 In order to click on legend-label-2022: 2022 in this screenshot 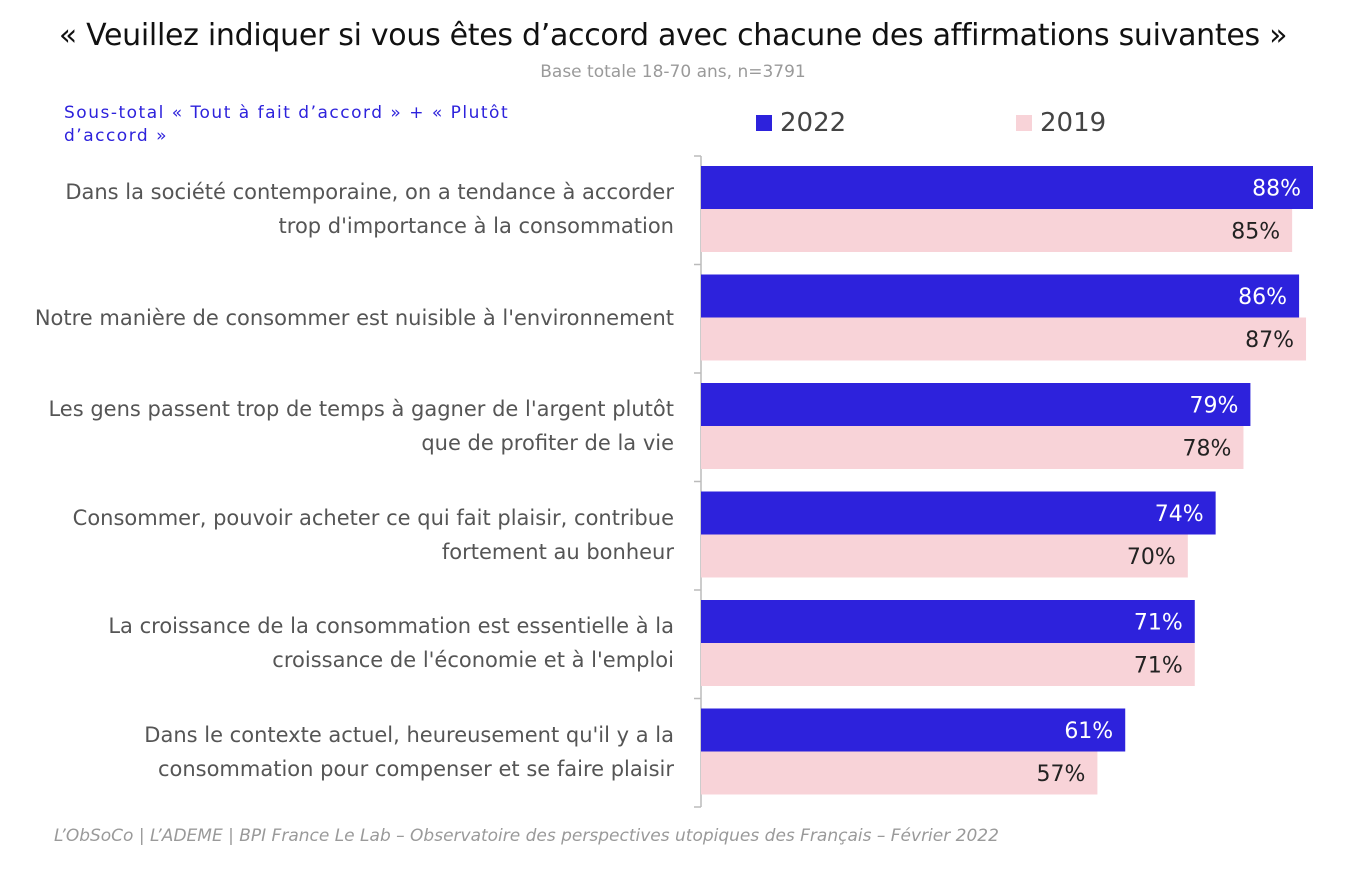, I will do `click(813, 123)`.